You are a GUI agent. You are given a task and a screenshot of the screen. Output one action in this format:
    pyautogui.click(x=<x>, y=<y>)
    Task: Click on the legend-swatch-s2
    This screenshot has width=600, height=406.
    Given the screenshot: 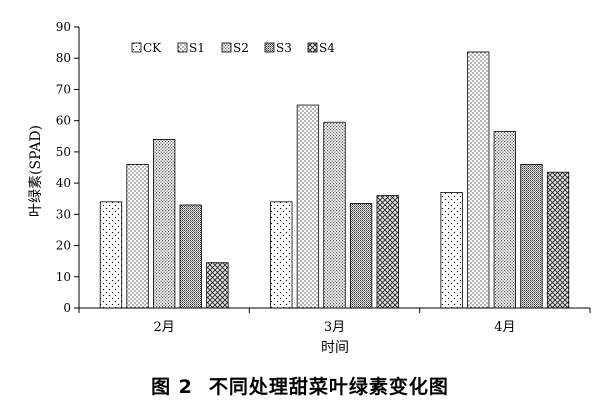 What is the action you would take?
    pyautogui.click(x=226, y=47)
    